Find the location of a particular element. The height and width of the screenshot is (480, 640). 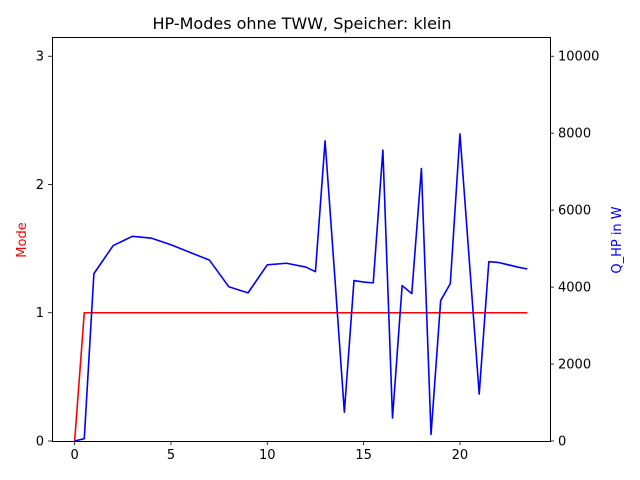

y-left-tick-label: 2 is located at coordinates (40, 185).